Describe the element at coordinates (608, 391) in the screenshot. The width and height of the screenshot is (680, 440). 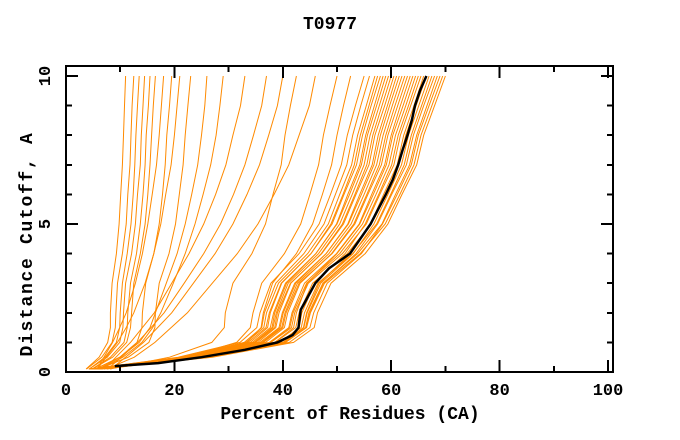
I see `x-tick-label: 100` at that location.